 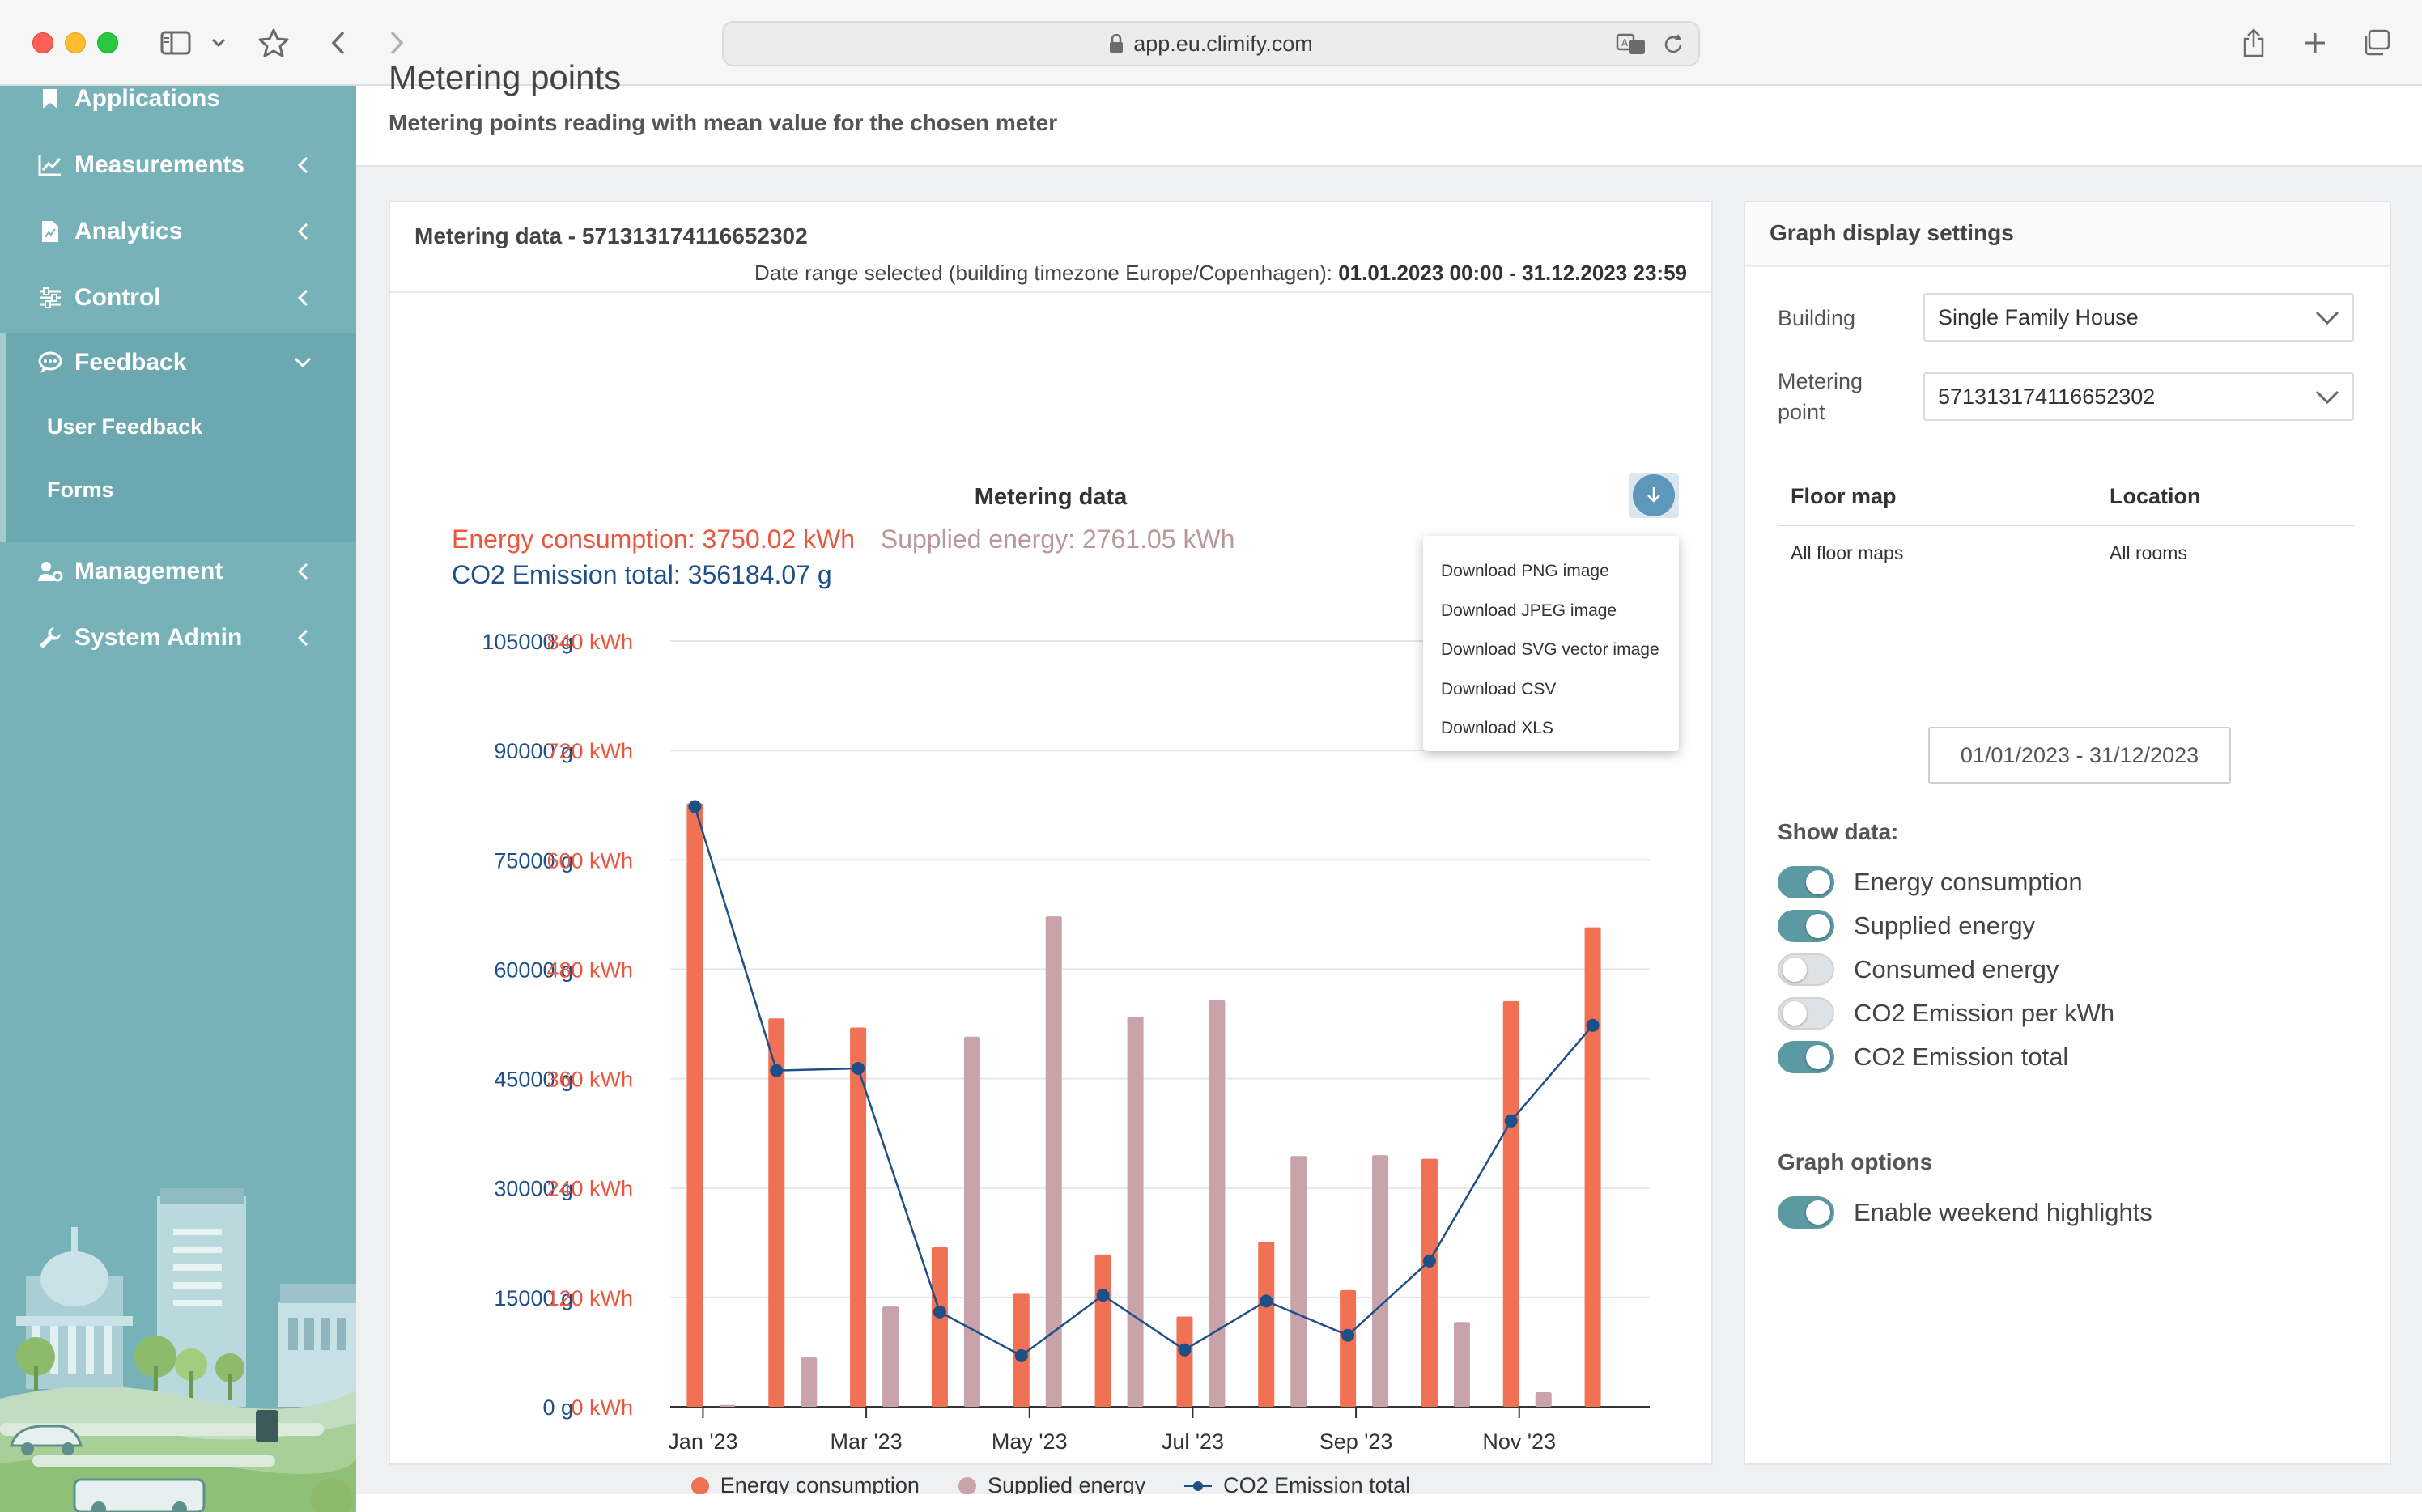 What do you see at coordinates (505, 77) in the screenshot?
I see `page-title: Metering points` at bounding box center [505, 77].